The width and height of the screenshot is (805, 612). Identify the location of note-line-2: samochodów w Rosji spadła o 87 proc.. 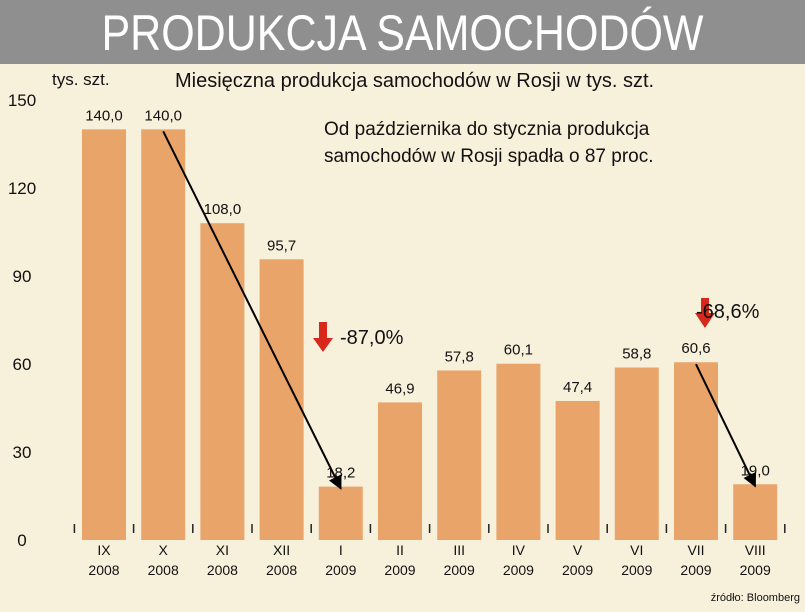
(489, 156).